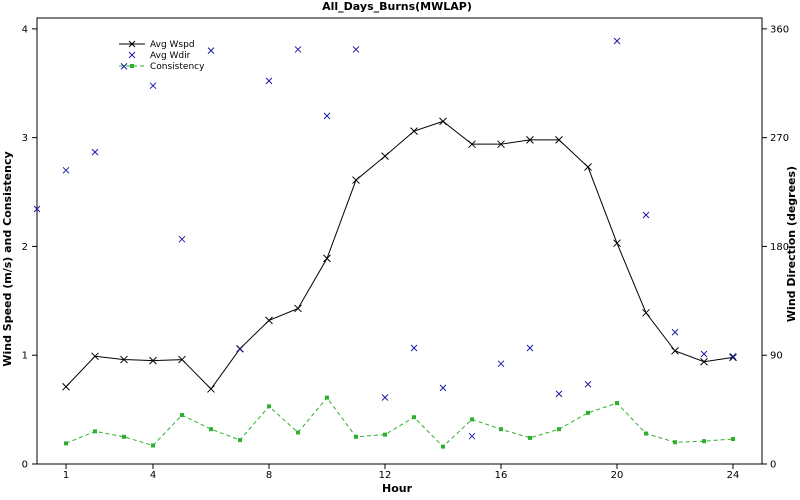 This screenshot has height=500, width=800. Describe the element at coordinates (397, 6) in the screenshot. I see `chart-title: All_Days_Burns(MWLAP)` at that location.